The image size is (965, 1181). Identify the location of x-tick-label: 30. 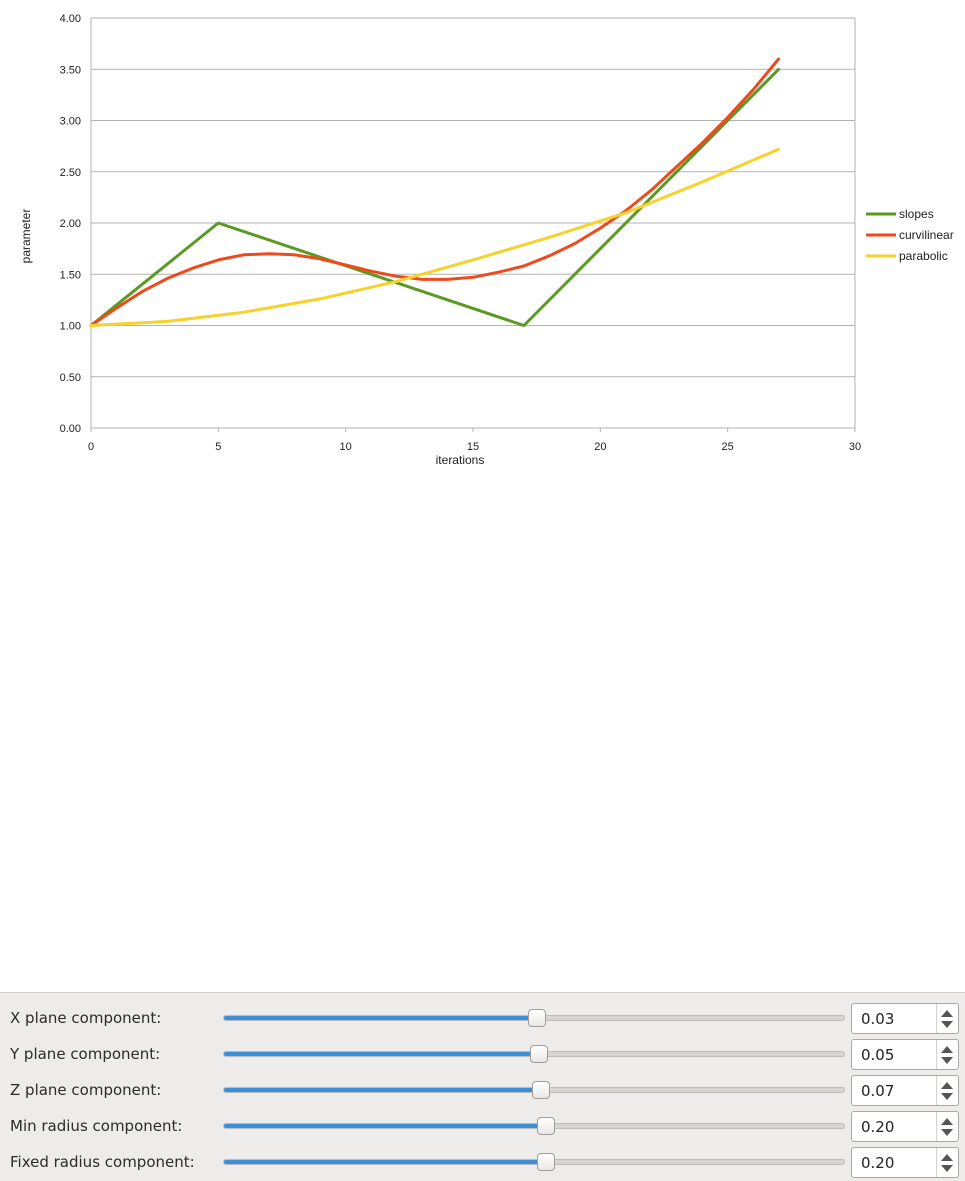
(855, 447).